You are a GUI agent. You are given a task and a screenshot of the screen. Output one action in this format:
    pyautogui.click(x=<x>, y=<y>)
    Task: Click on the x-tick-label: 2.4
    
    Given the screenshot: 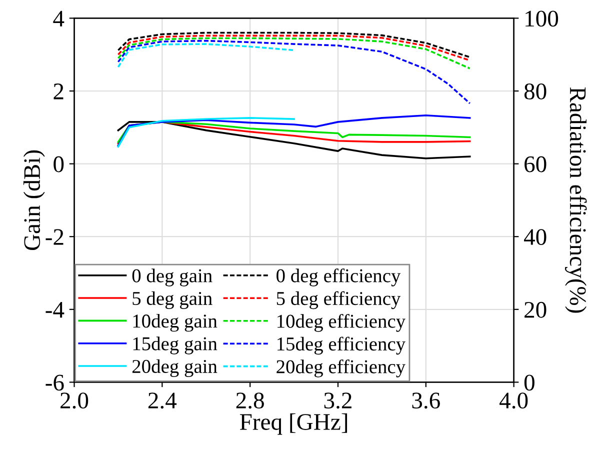 What is the action you would take?
    pyautogui.click(x=162, y=400)
    